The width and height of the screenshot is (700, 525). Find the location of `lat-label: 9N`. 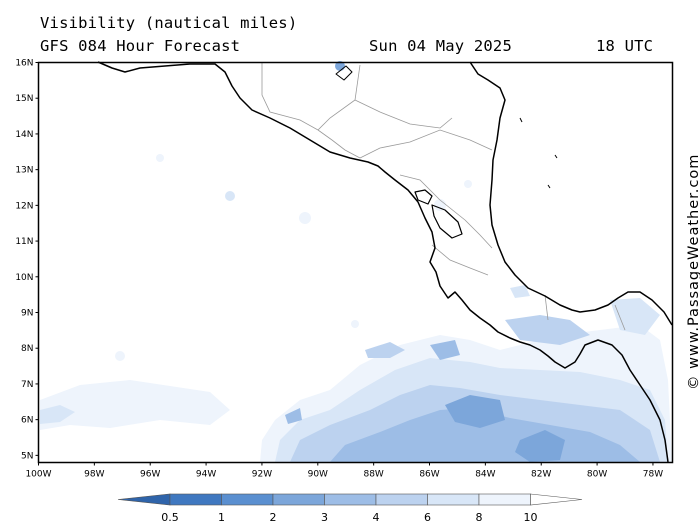

lat-label: 9N is located at coordinates (27, 314).